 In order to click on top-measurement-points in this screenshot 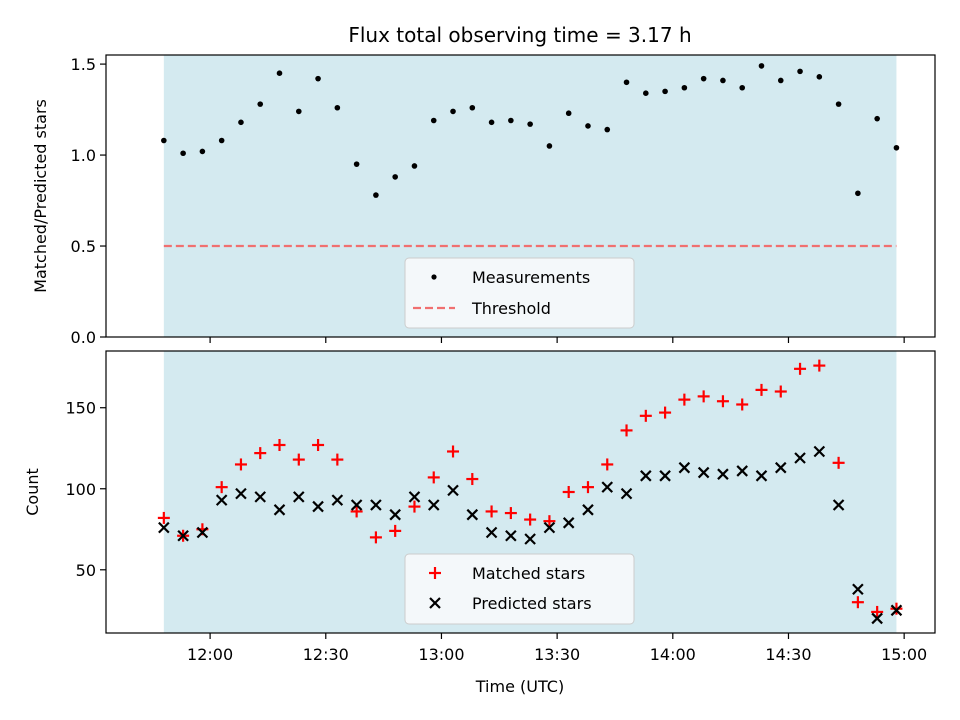, I will do `click(530, 130)`.